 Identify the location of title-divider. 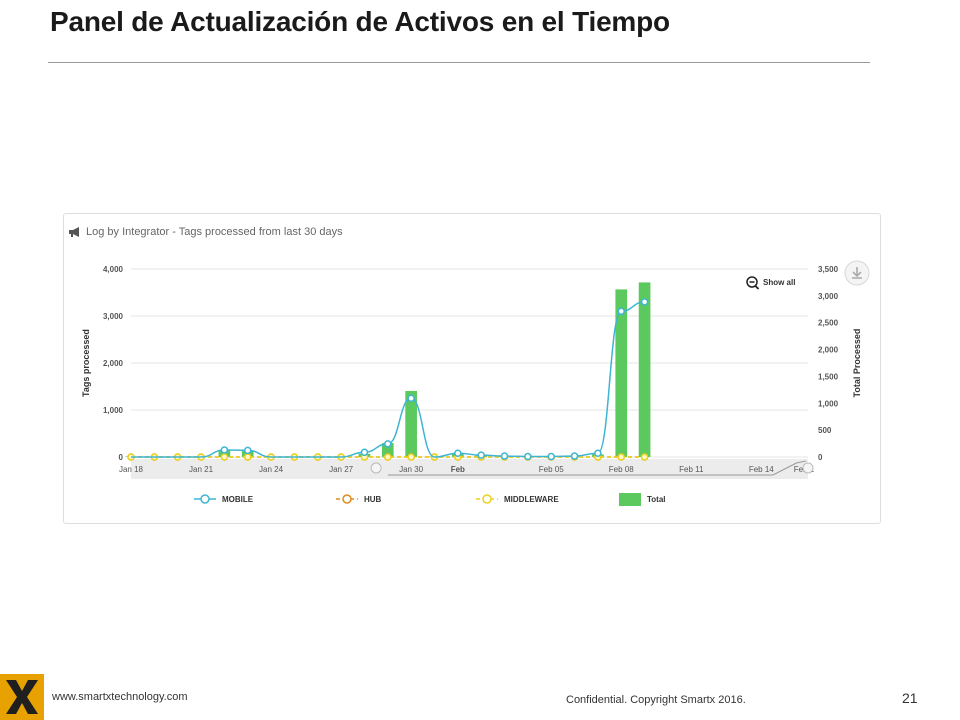
(459, 62).